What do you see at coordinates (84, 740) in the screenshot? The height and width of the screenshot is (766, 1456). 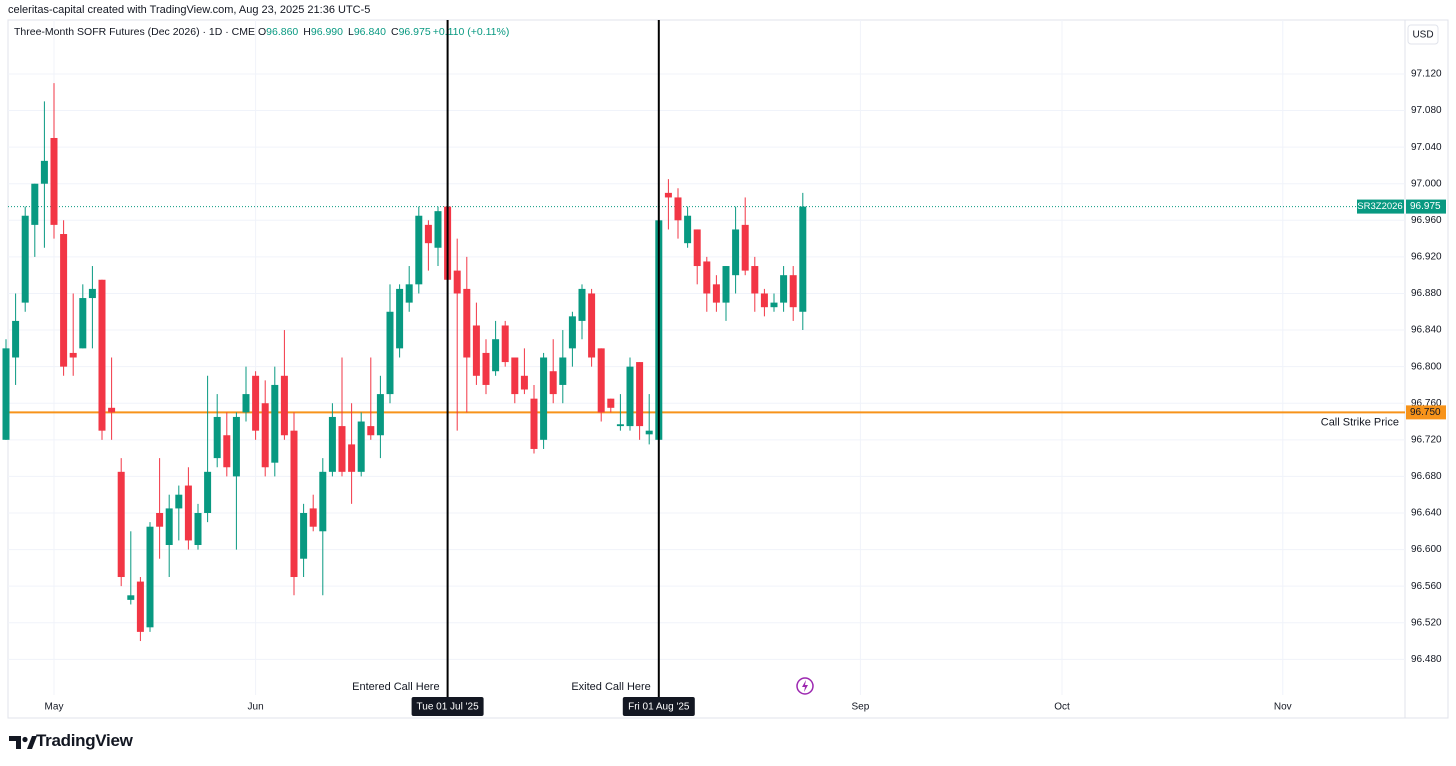 I see `brand: TradingView` at bounding box center [84, 740].